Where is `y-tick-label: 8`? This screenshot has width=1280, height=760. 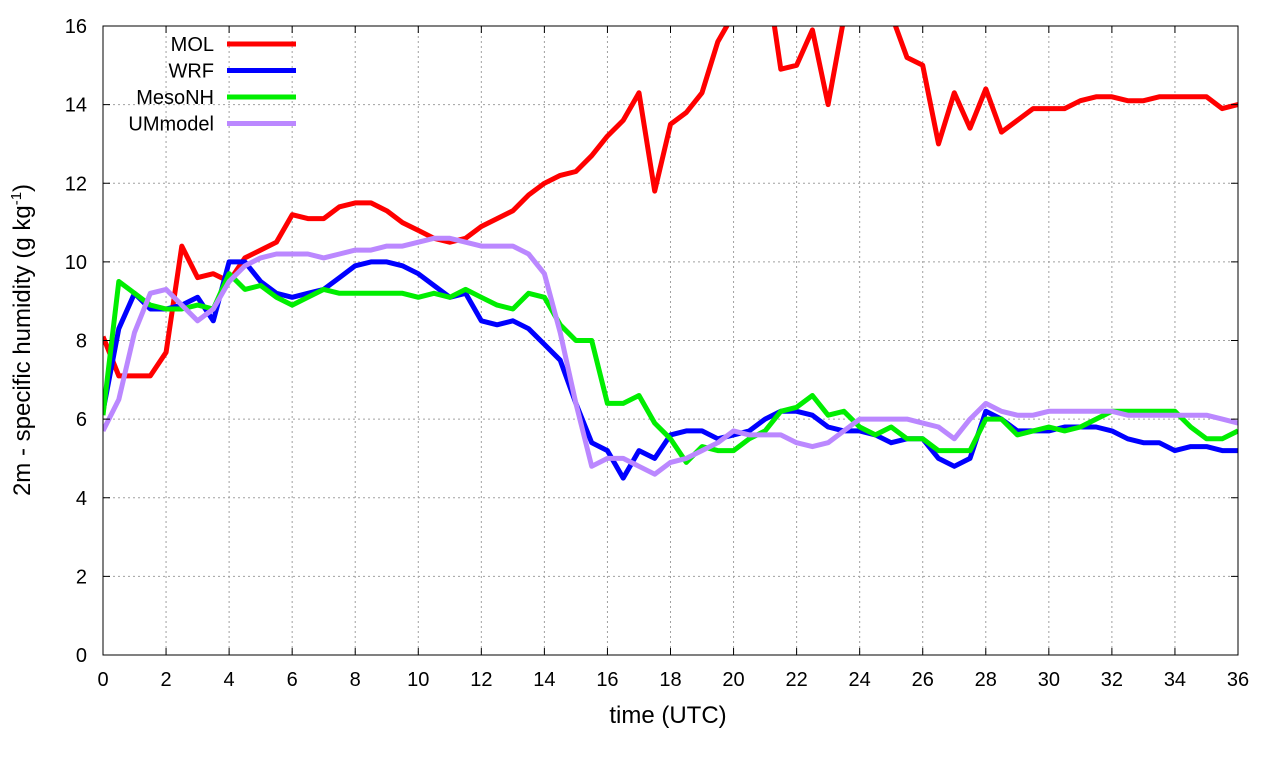 y-tick-label: 8 is located at coordinates (81, 342).